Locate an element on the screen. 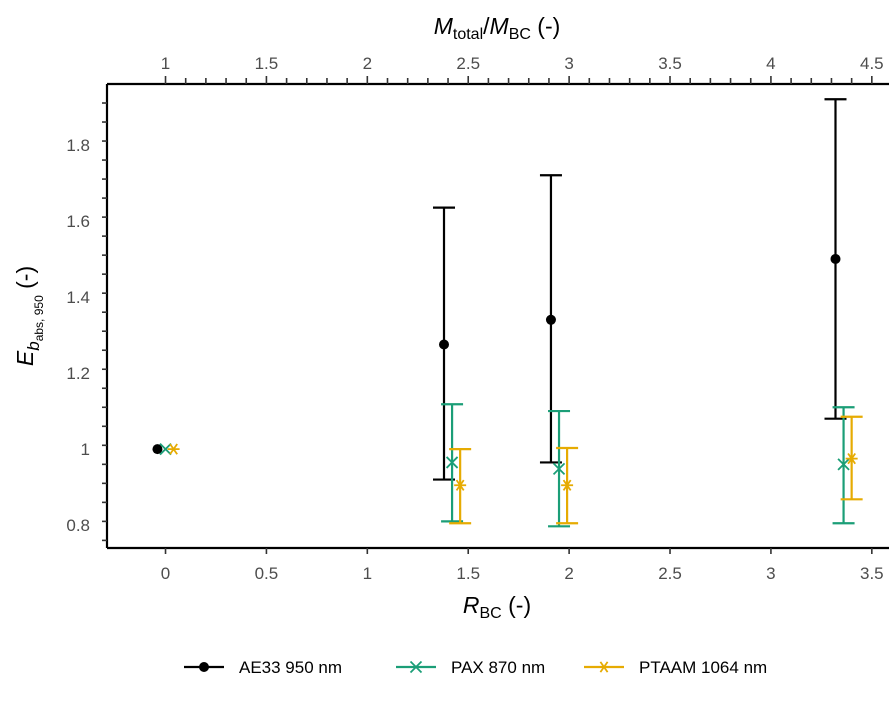  x-tick-label: 3 is located at coordinates (770, 573).